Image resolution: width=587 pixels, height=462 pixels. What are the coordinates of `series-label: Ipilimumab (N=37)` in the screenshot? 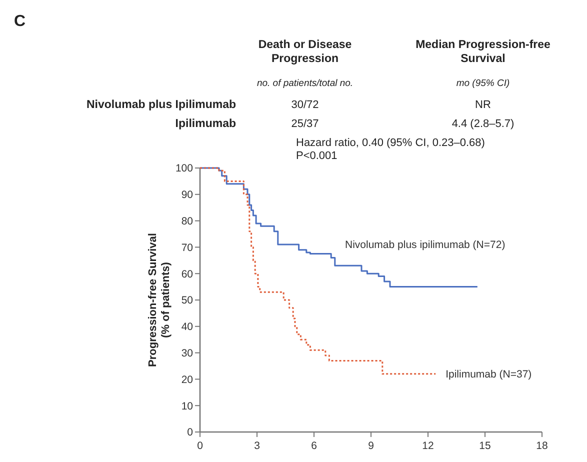 It's located at (489, 374).